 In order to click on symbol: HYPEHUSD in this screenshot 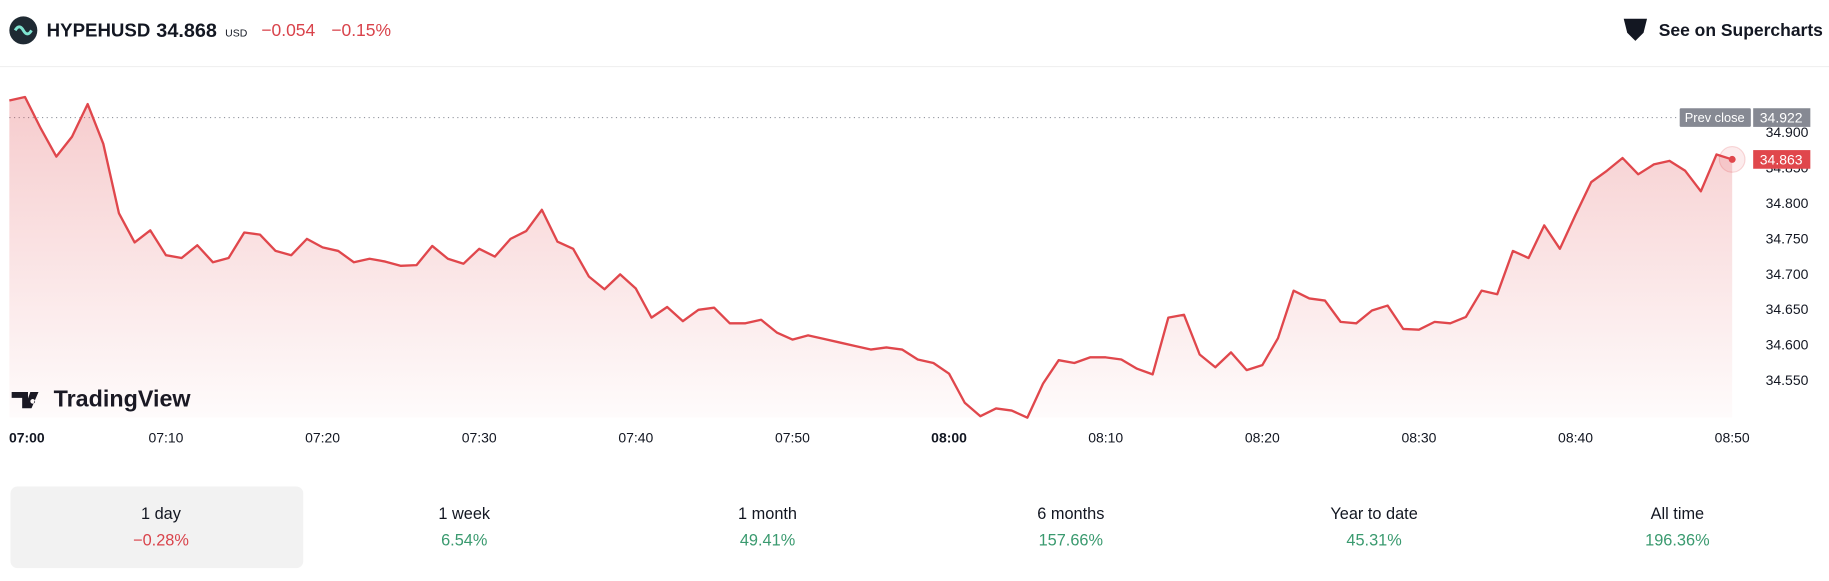, I will do `click(99, 29)`.